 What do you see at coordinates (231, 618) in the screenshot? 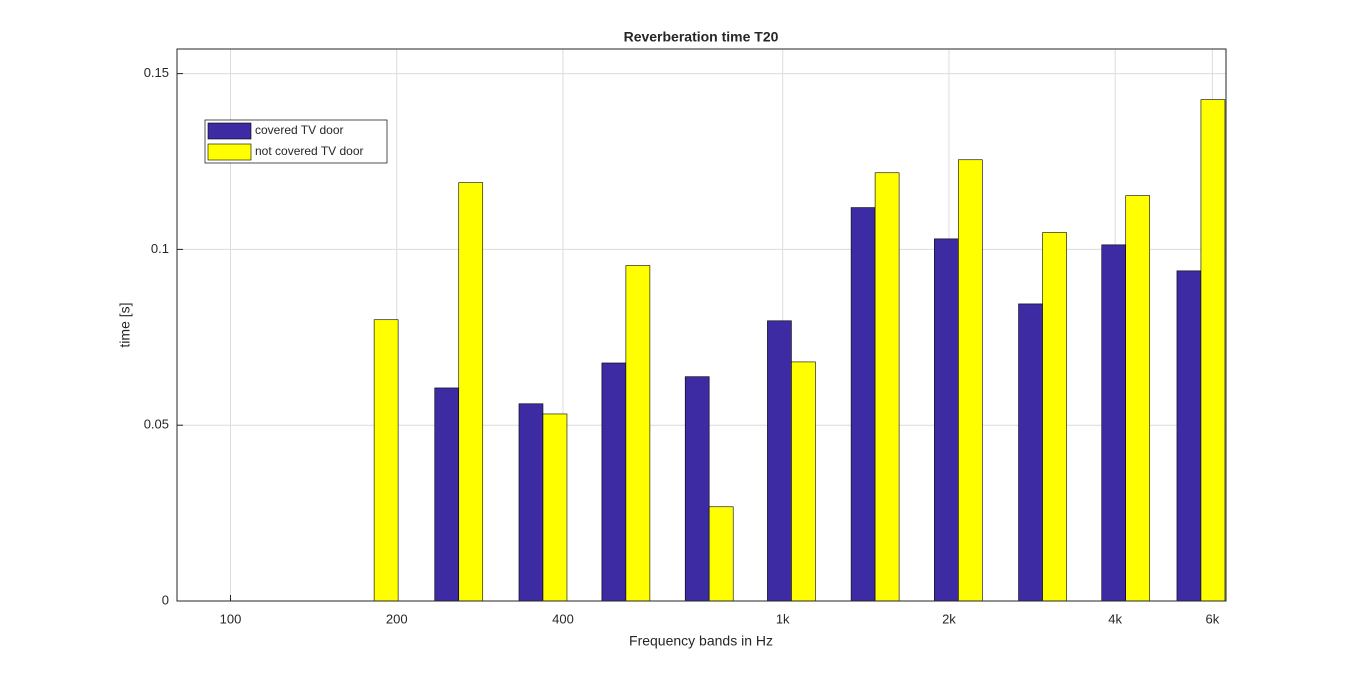
I see `x-tick-label: 100` at bounding box center [231, 618].